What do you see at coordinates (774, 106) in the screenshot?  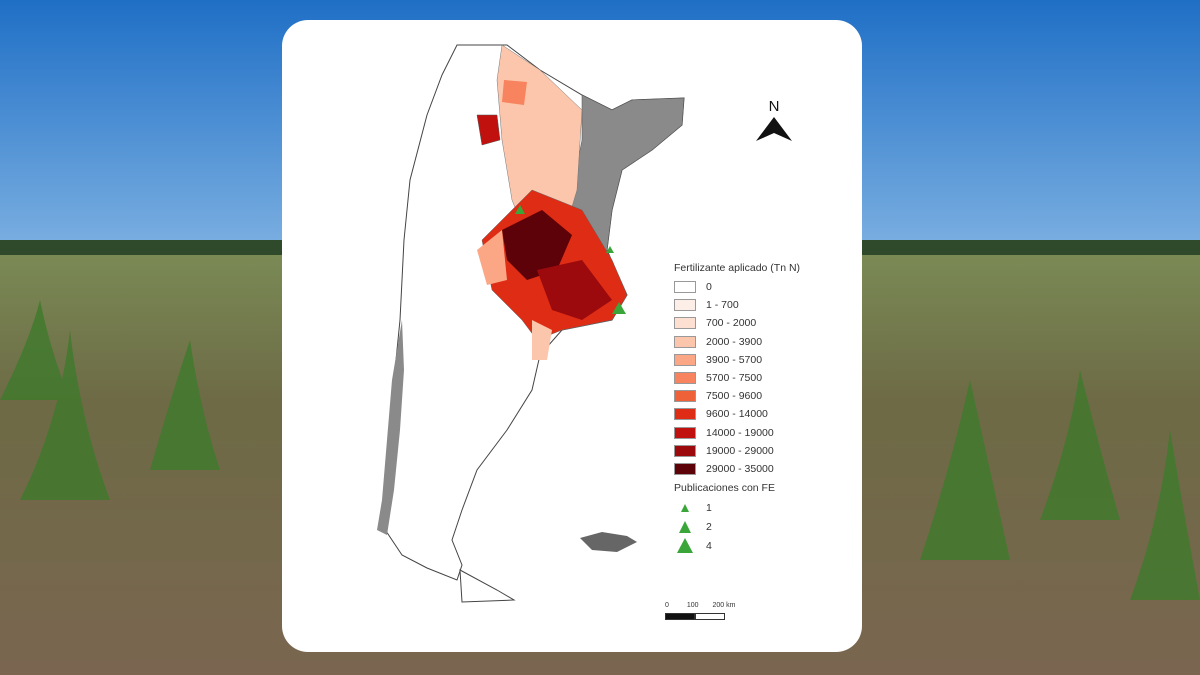 I see `north-label: N` at bounding box center [774, 106].